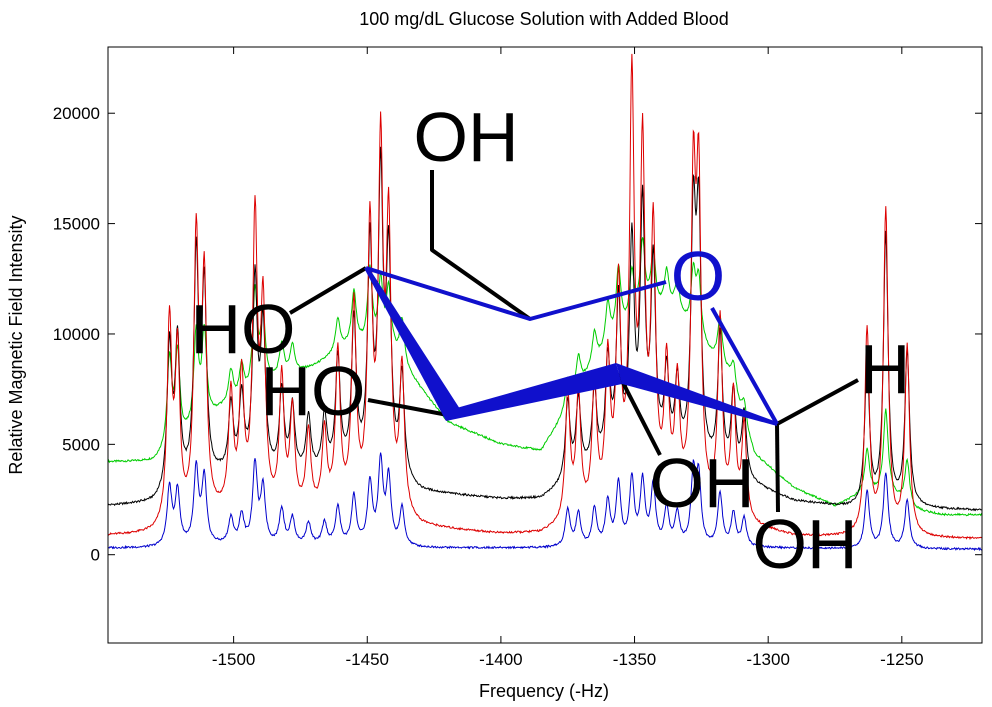 The width and height of the screenshot is (992, 707). Describe the element at coordinates (744, 366) in the screenshot. I see `ring-o-c1-bond` at that location.